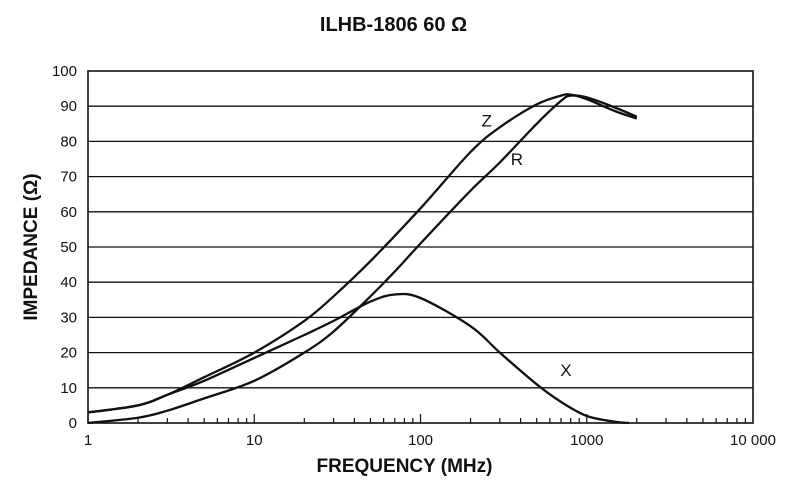 This screenshot has height=502, width=787. I want to click on y-tick-label: 40, so click(68, 282).